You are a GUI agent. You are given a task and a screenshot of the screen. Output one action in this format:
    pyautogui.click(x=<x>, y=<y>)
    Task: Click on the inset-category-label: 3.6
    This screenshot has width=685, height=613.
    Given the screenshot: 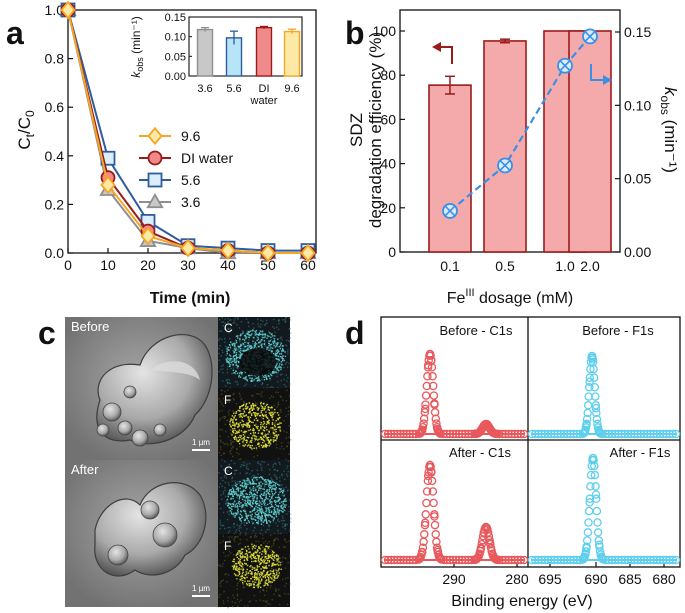 What is the action you would take?
    pyautogui.click(x=204, y=89)
    